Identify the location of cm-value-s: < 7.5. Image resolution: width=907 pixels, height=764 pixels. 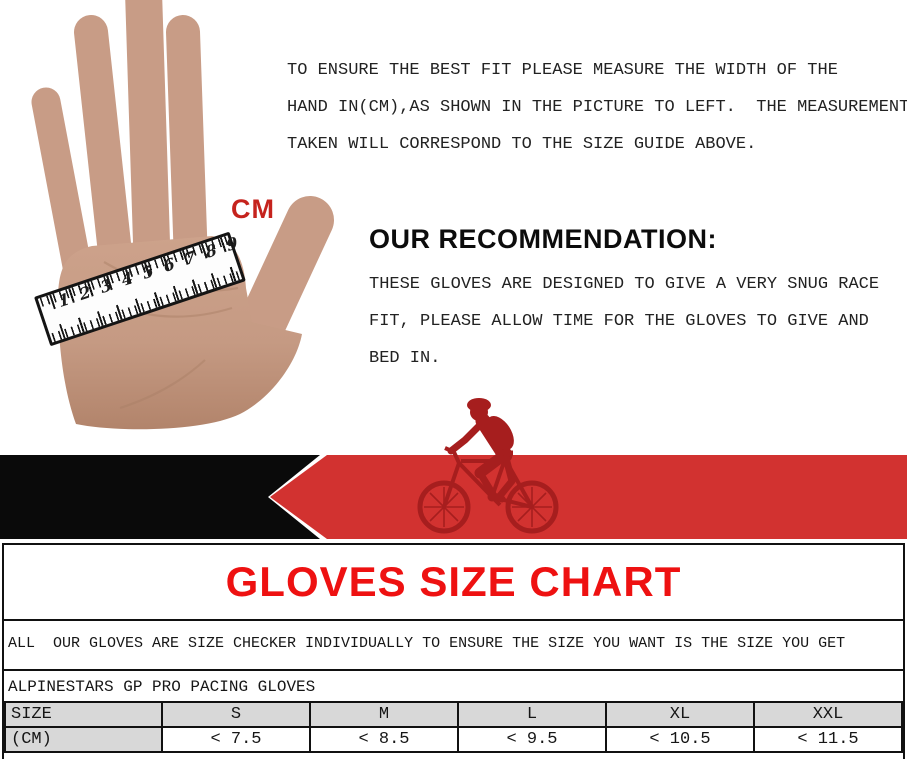
(236, 739).